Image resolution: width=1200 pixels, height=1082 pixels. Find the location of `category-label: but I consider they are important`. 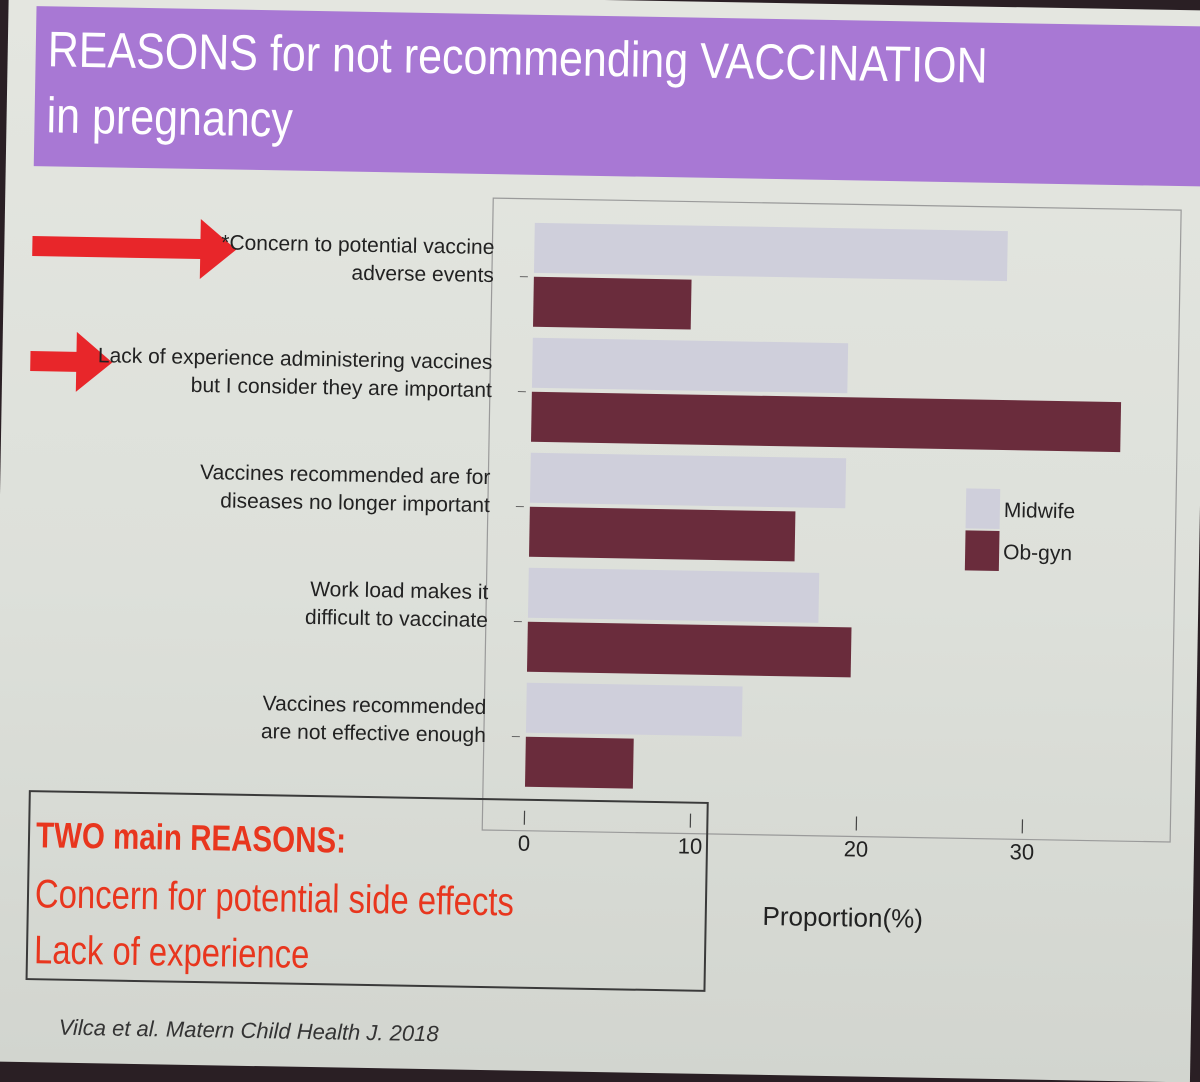

category-label: but I consider they are important is located at coordinates (342, 388).